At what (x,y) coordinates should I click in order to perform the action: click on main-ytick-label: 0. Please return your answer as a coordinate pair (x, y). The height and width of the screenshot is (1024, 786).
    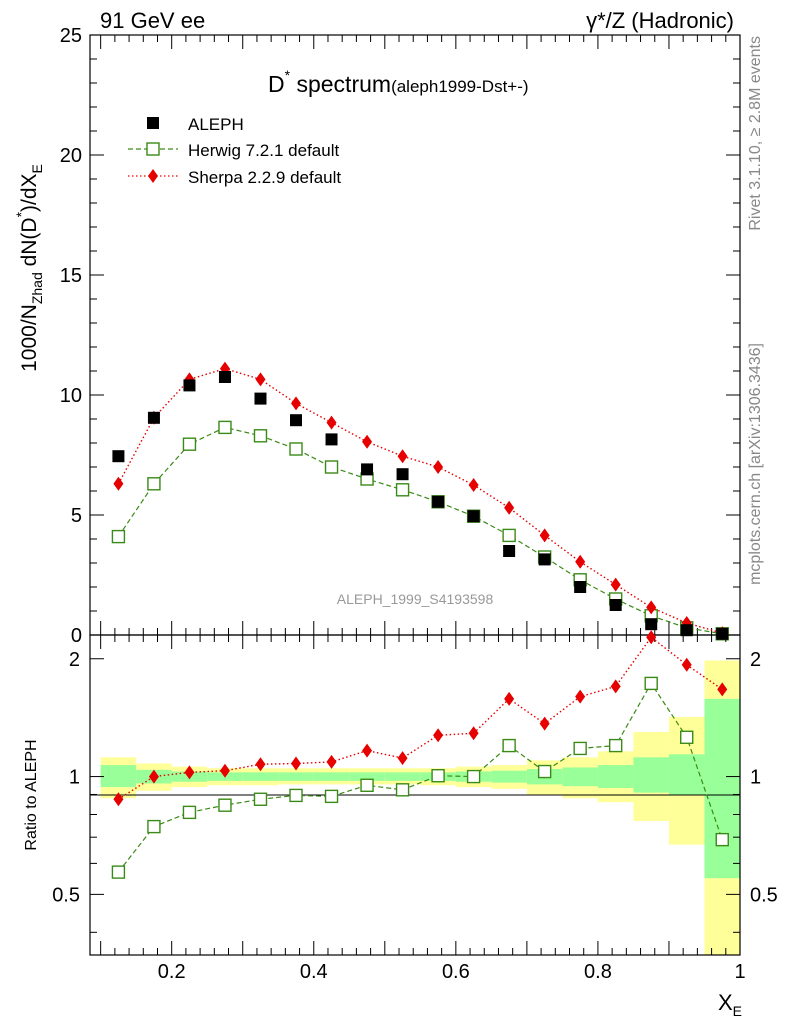
    Looking at the image, I should click on (76, 636).